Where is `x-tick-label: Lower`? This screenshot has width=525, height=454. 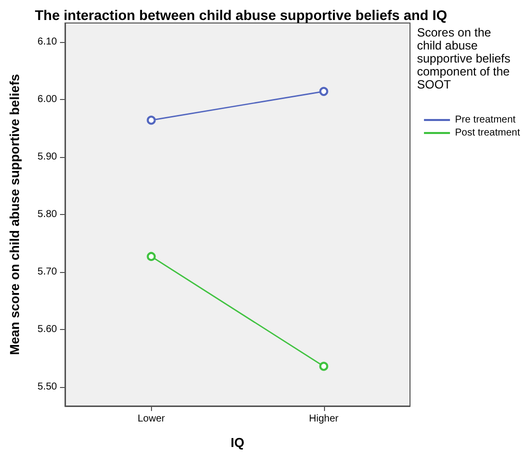
x-tick-label: Lower is located at coordinates (152, 419).